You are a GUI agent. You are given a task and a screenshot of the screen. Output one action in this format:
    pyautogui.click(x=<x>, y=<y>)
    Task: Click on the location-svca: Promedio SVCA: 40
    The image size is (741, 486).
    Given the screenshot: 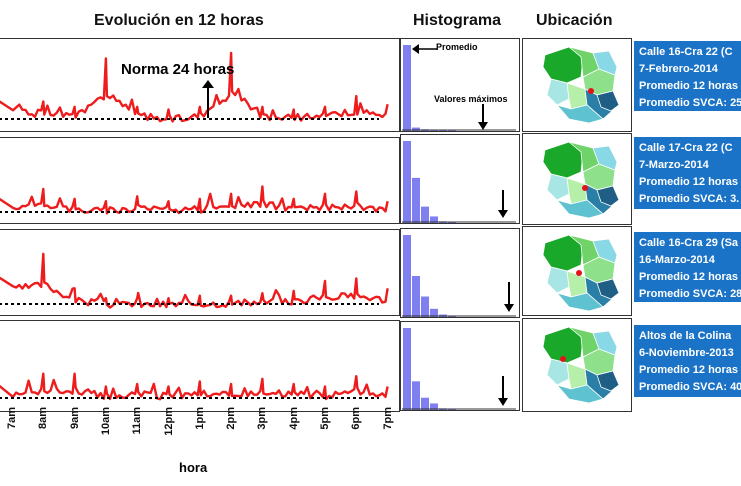 What is the action you would take?
    pyautogui.click(x=690, y=387)
    